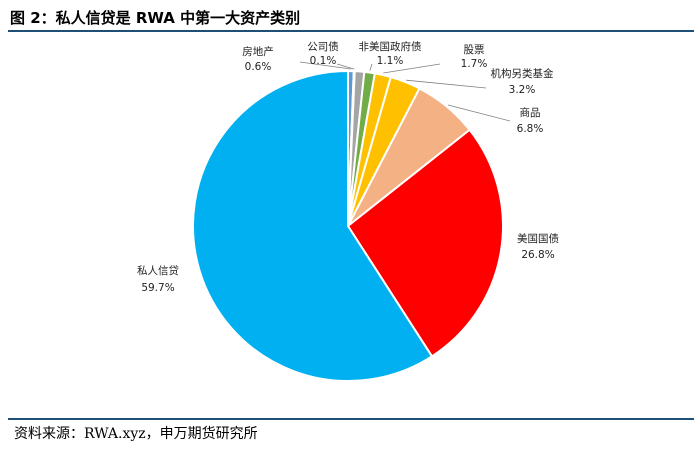 The height and width of the screenshot is (449, 700). What do you see at coordinates (136, 434) in the screenshot?
I see `source-note: 资料来源：RWA.xyz，申万期货研究所` at bounding box center [136, 434].